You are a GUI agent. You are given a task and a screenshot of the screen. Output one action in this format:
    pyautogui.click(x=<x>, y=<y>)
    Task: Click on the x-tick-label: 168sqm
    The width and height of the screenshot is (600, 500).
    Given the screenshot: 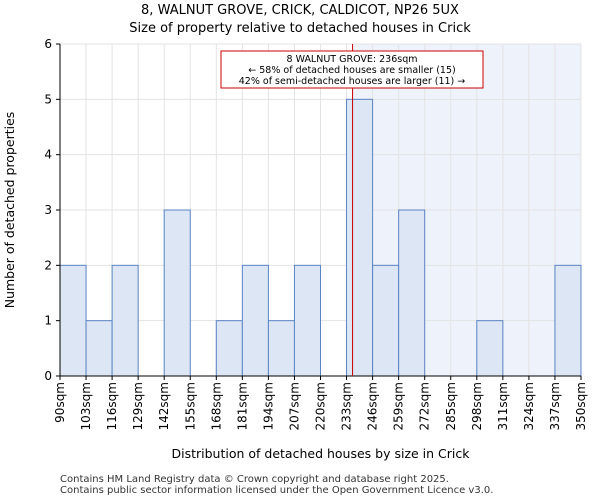 What is the action you would take?
    pyautogui.click(x=216, y=406)
    